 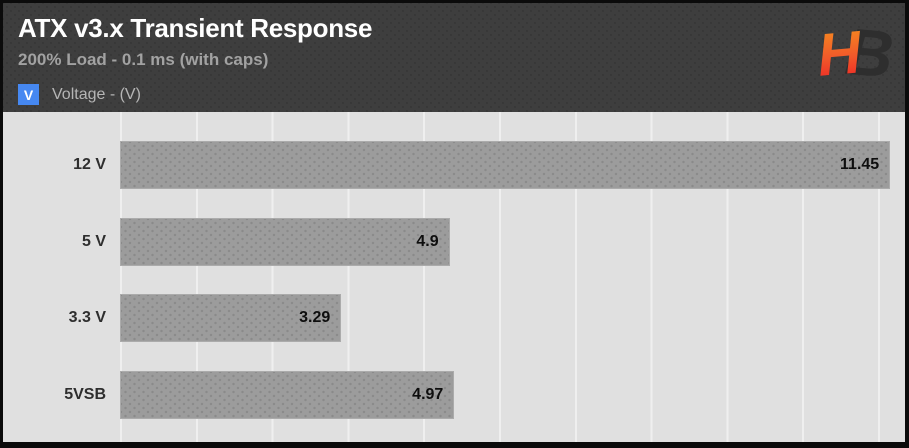 What do you see at coordinates (285, 241) in the screenshot?
I see `bar-5v: 4.9` at bounding box center [285, 241].